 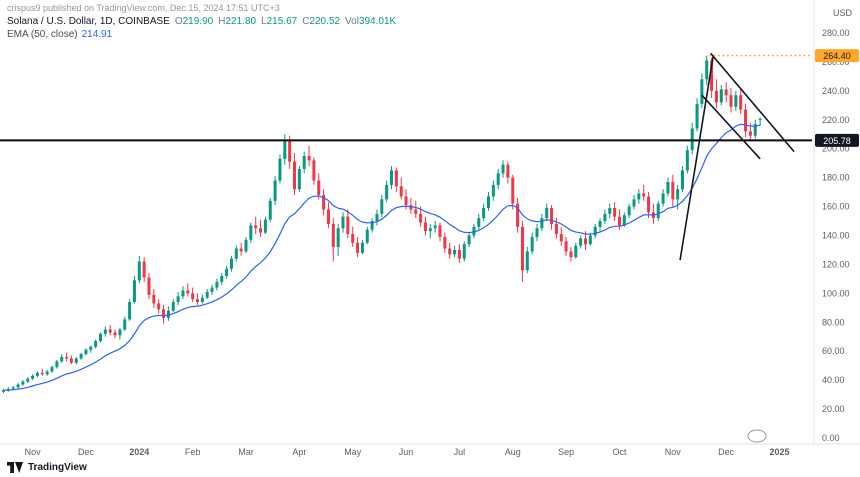 I want to click on svg-text: 100.00, so click(x=836, y=293).